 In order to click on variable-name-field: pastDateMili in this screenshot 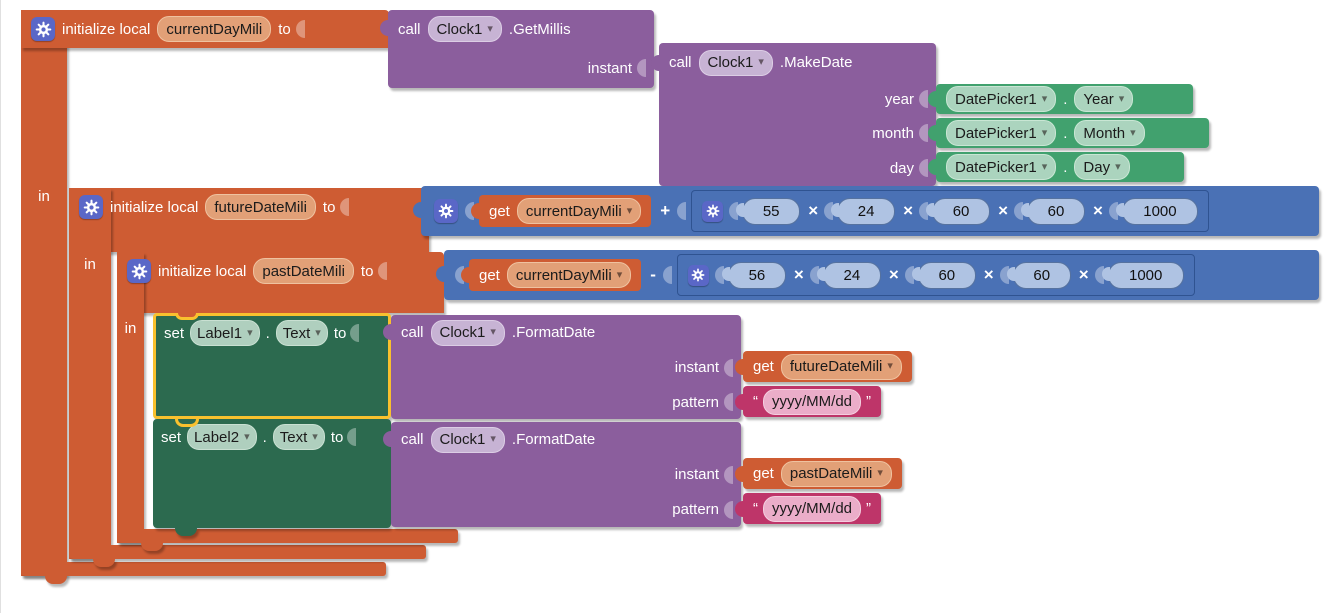, I will do `click(303, 271)`.